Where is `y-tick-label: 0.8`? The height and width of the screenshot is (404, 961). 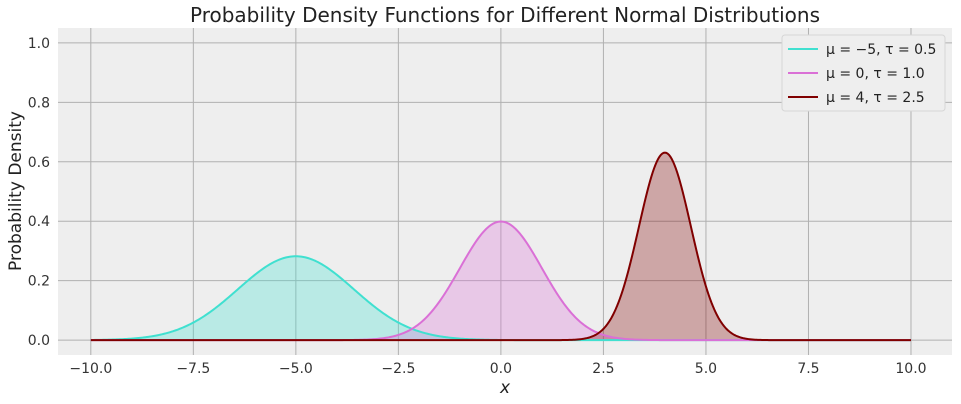 y-tick-label: 0.8 is located at coordinates (39, 103).